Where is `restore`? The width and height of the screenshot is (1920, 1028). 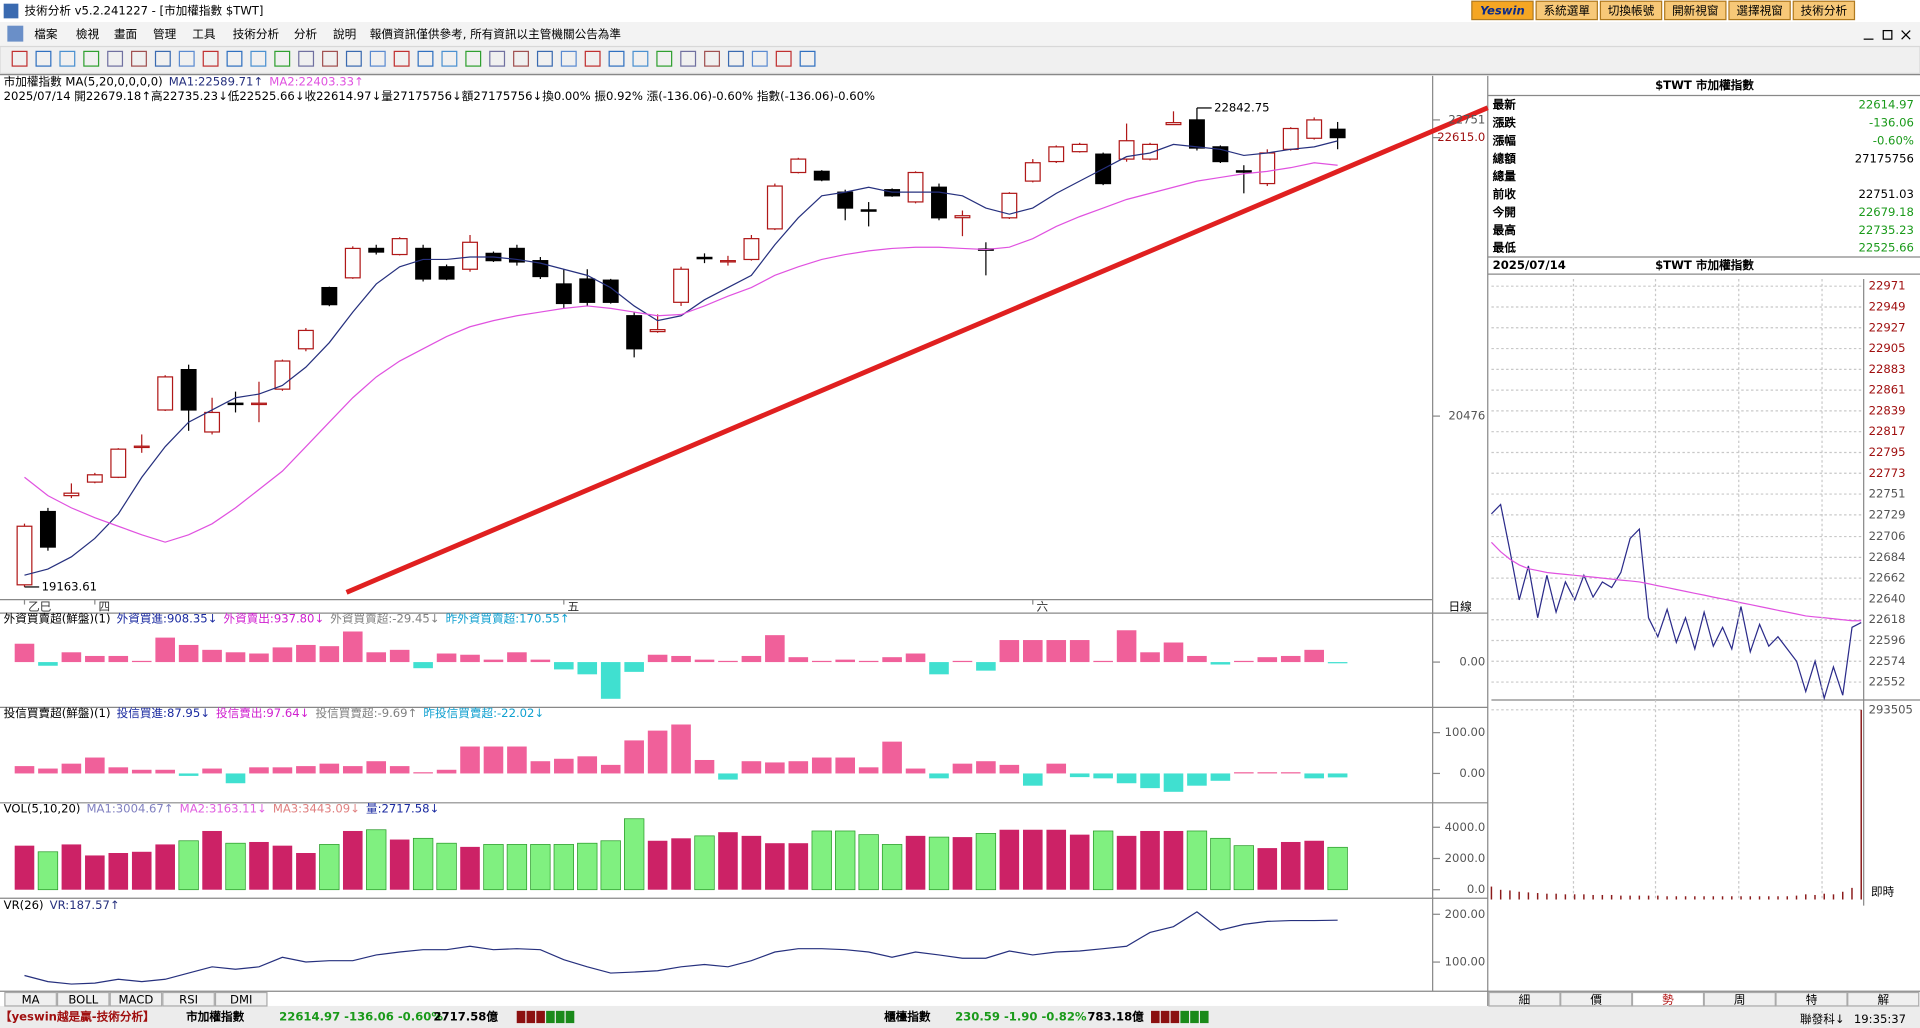
restore is located at coordinates (1887, 34).